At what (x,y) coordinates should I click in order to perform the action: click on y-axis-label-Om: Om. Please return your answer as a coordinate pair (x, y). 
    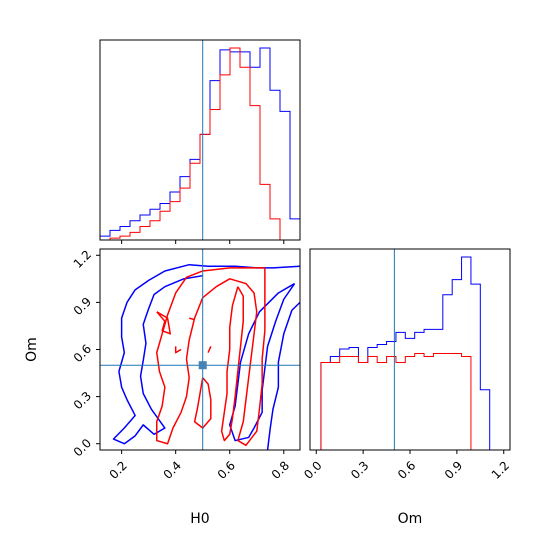
    Looking at the image, I should click on (32, 349).